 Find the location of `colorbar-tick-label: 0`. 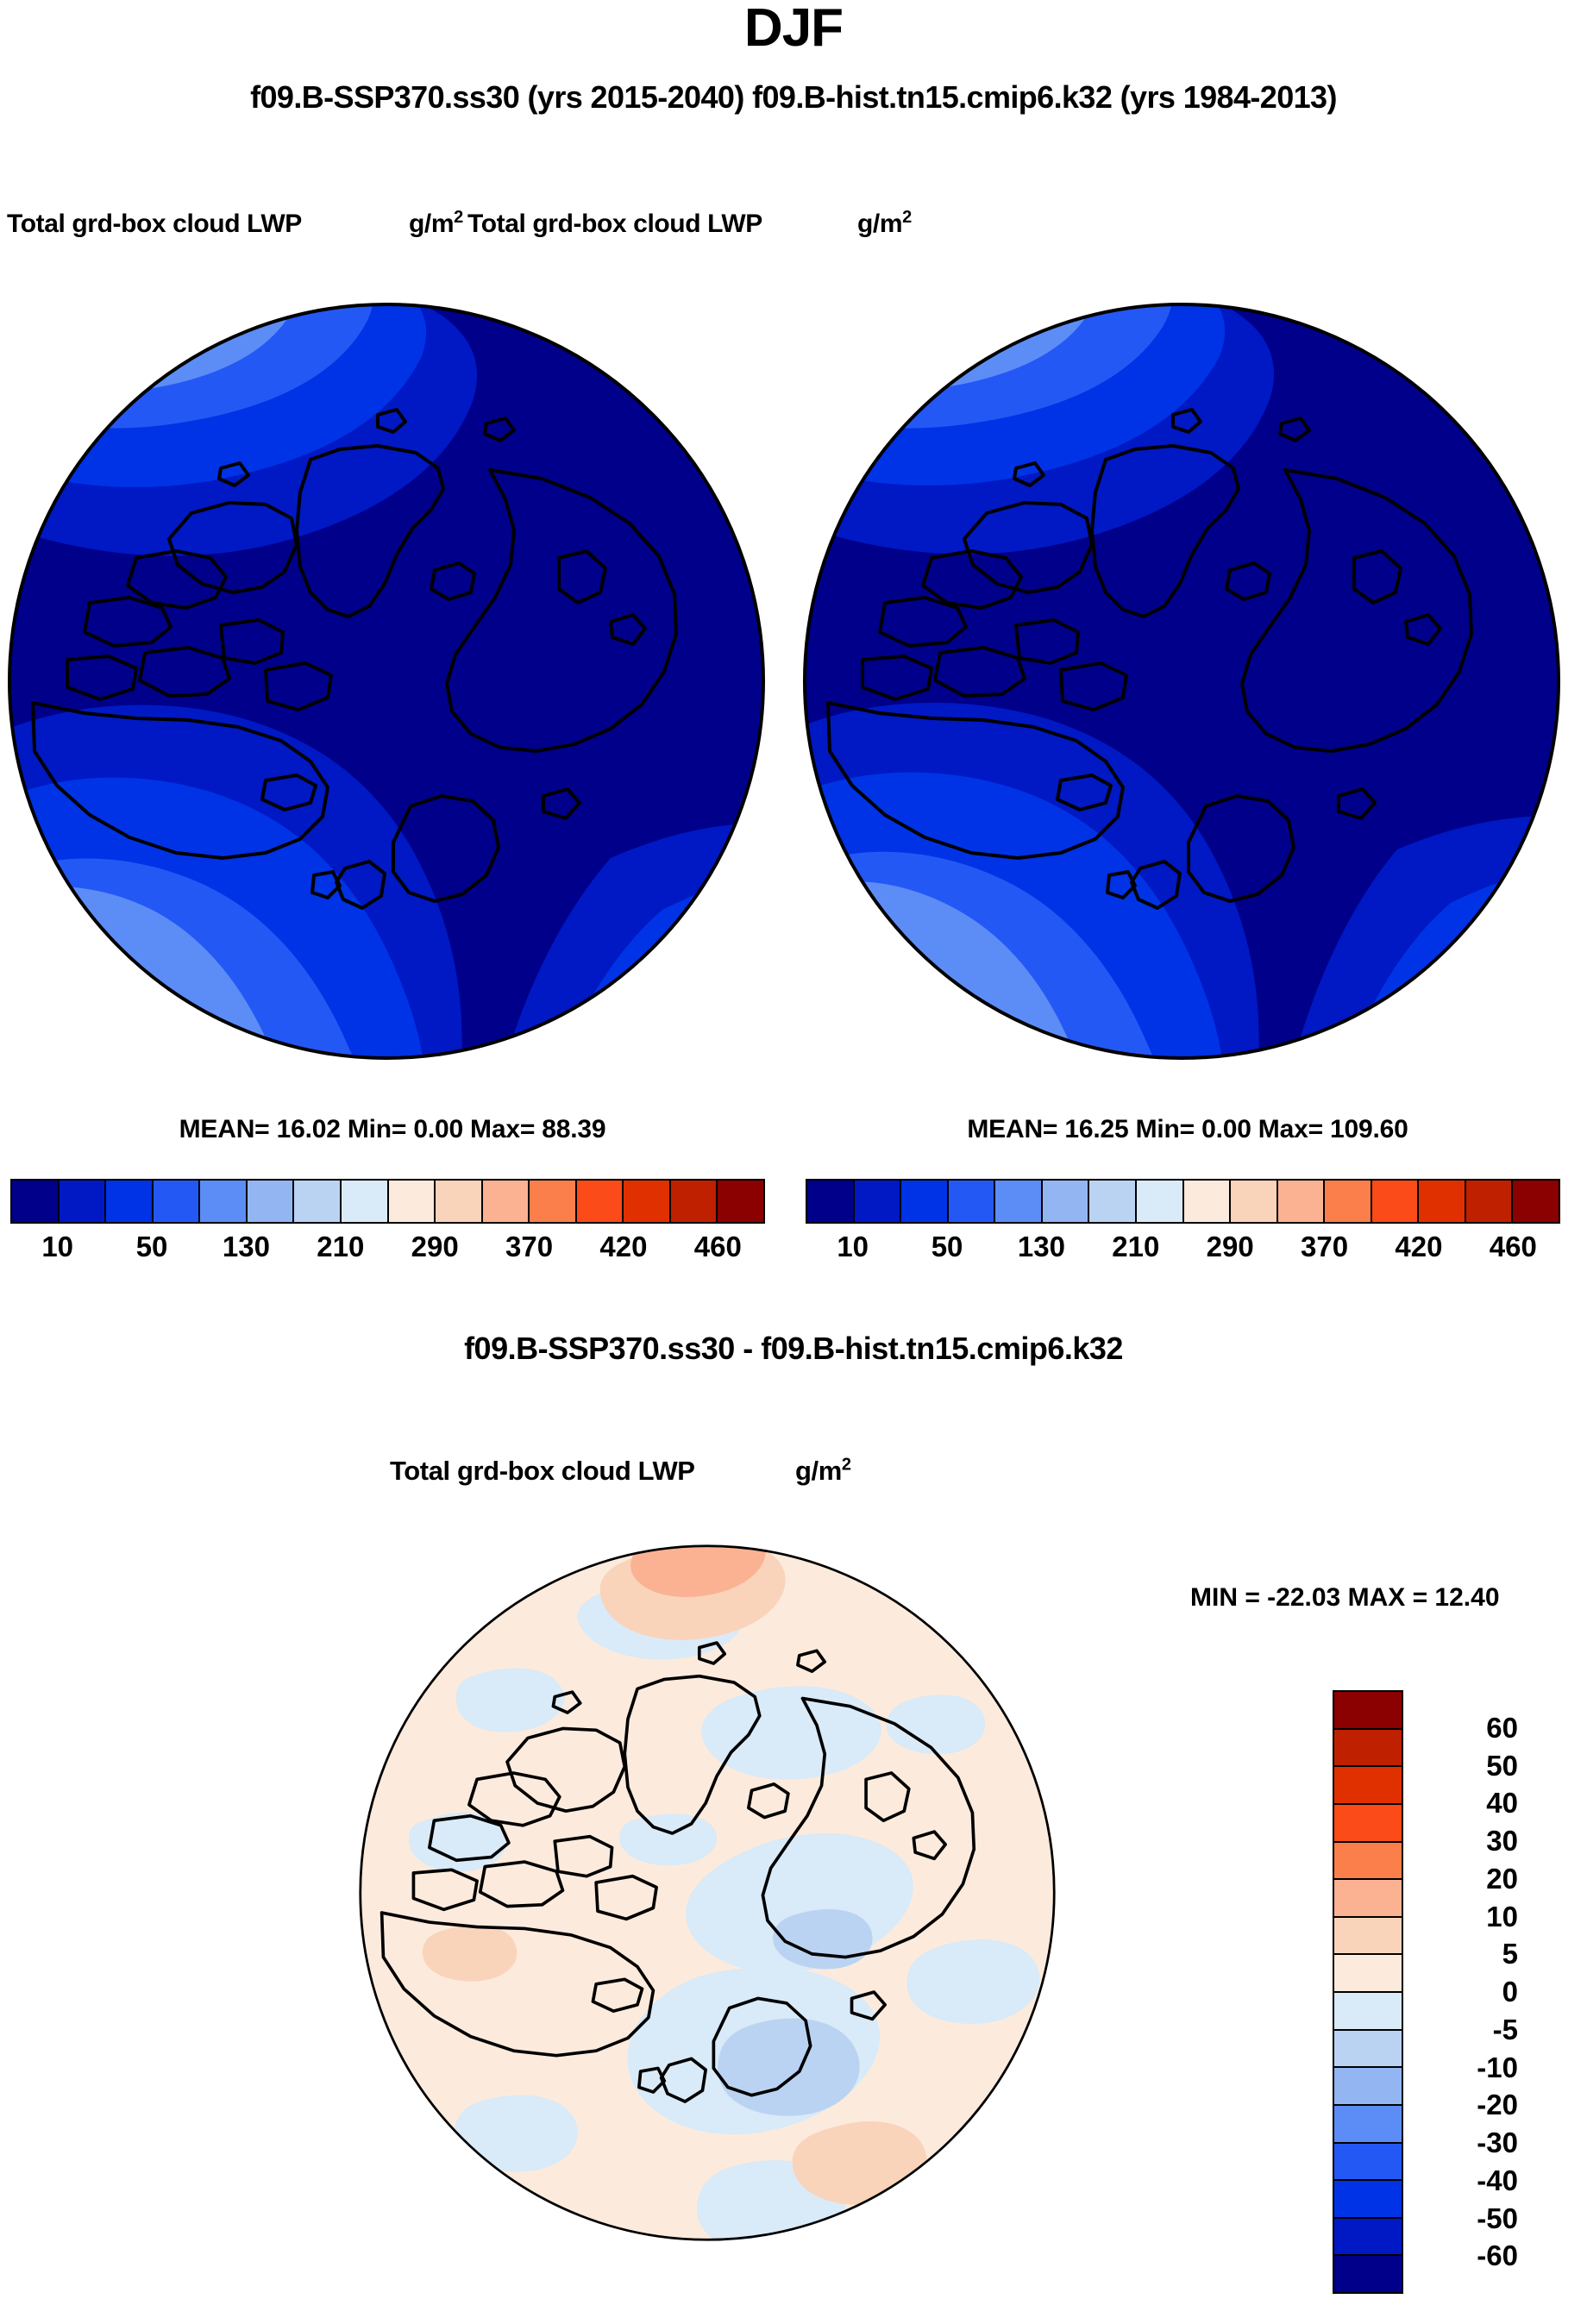

colorbar-tick-label: 0 is located at coordinates (1510, 1992).